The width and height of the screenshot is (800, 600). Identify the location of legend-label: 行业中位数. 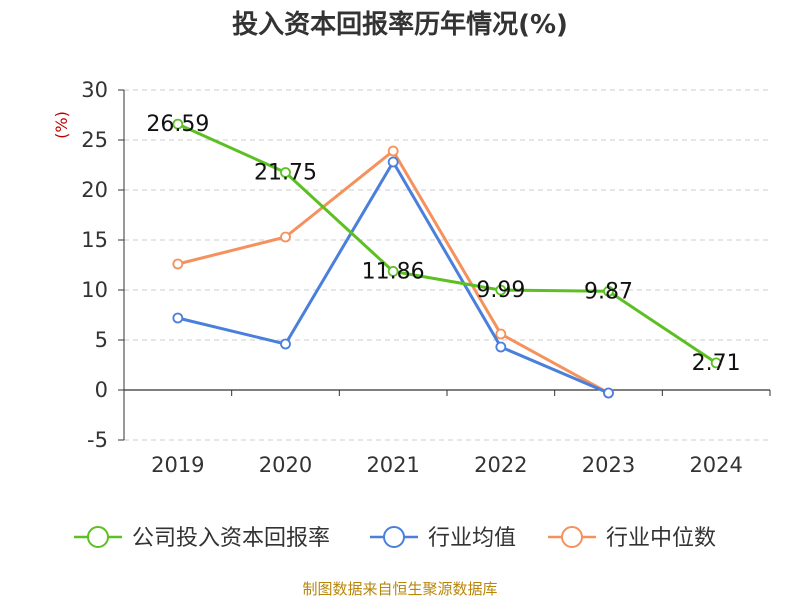
(661, 538).